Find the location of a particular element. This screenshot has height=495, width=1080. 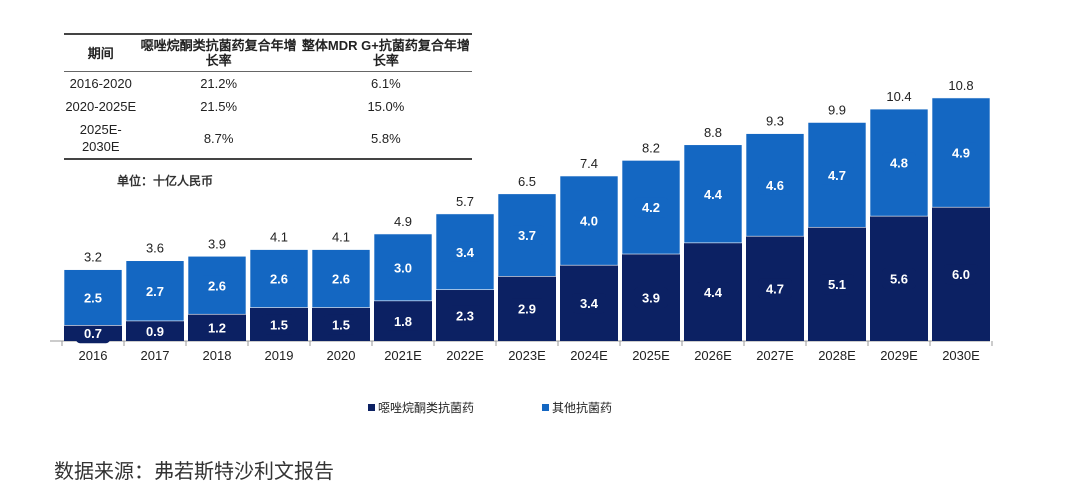

cell: 5.8% is located at coordinates (385, 139).